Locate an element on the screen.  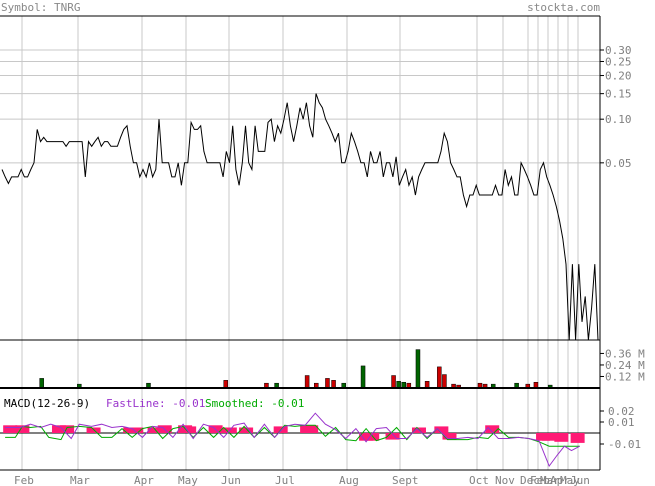
macd-smoothed-label: Smoothed: -0.01 is located at coordinates (254, 403).